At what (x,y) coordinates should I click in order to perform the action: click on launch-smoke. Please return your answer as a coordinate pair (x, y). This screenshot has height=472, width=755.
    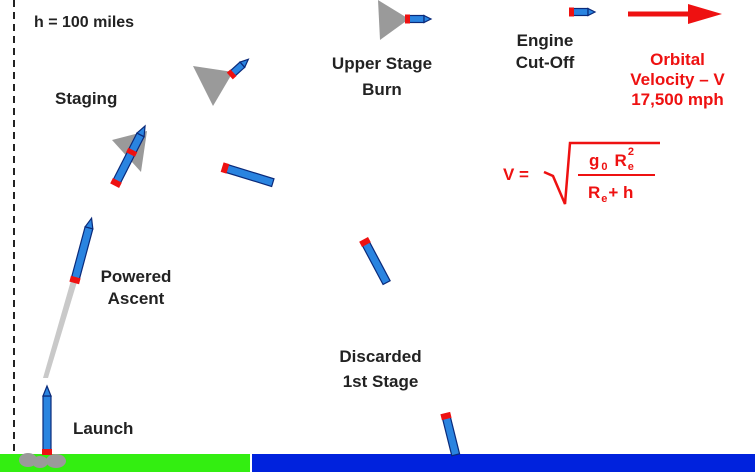
    Looking at the image, I should click on (42, 460).